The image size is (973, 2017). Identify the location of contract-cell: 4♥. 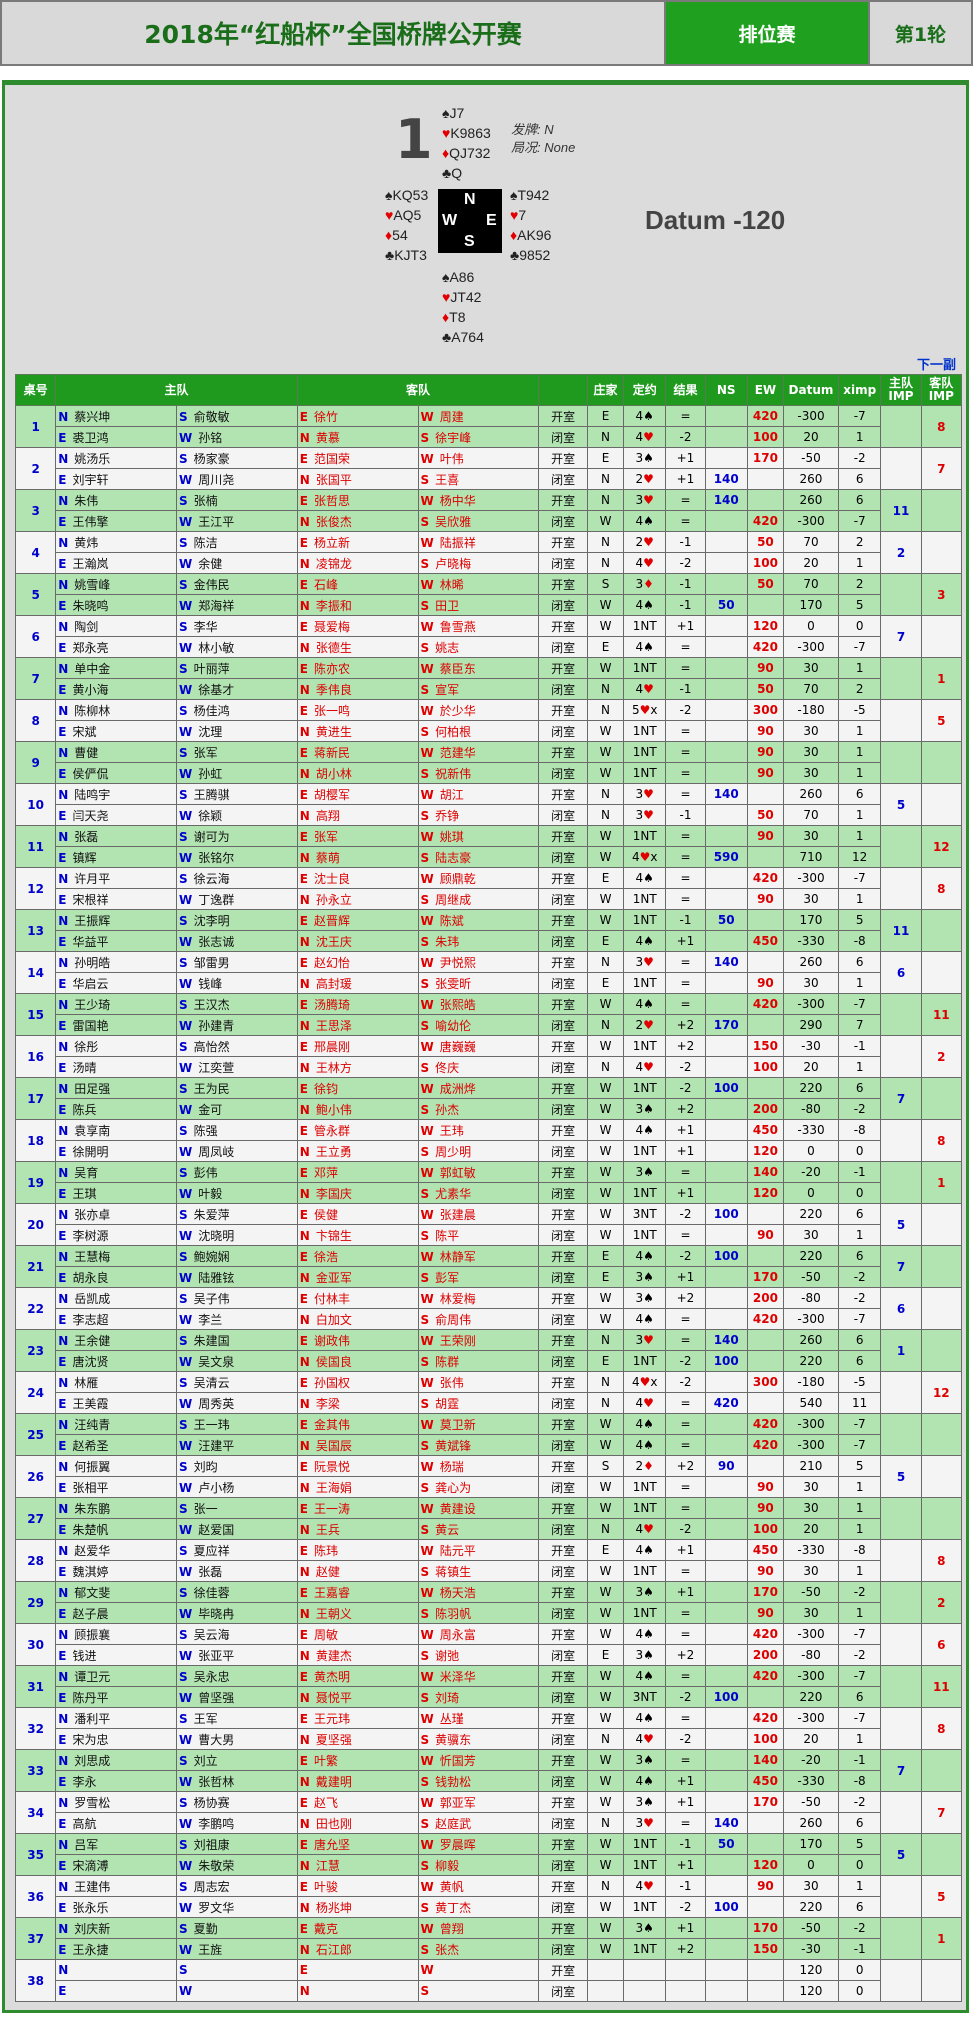
(645, 563).